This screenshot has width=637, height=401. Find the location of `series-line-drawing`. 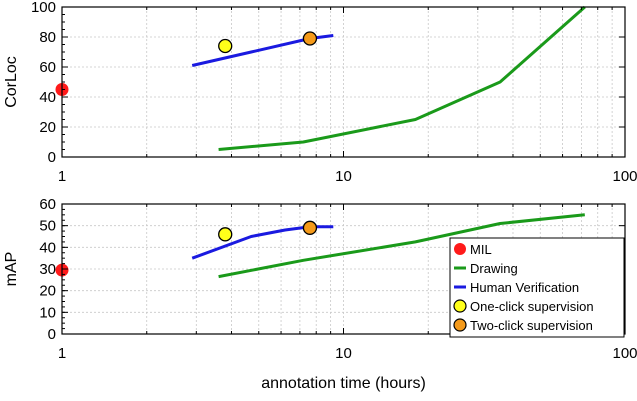

series-line-drawing is located at coordinates (401, 246).